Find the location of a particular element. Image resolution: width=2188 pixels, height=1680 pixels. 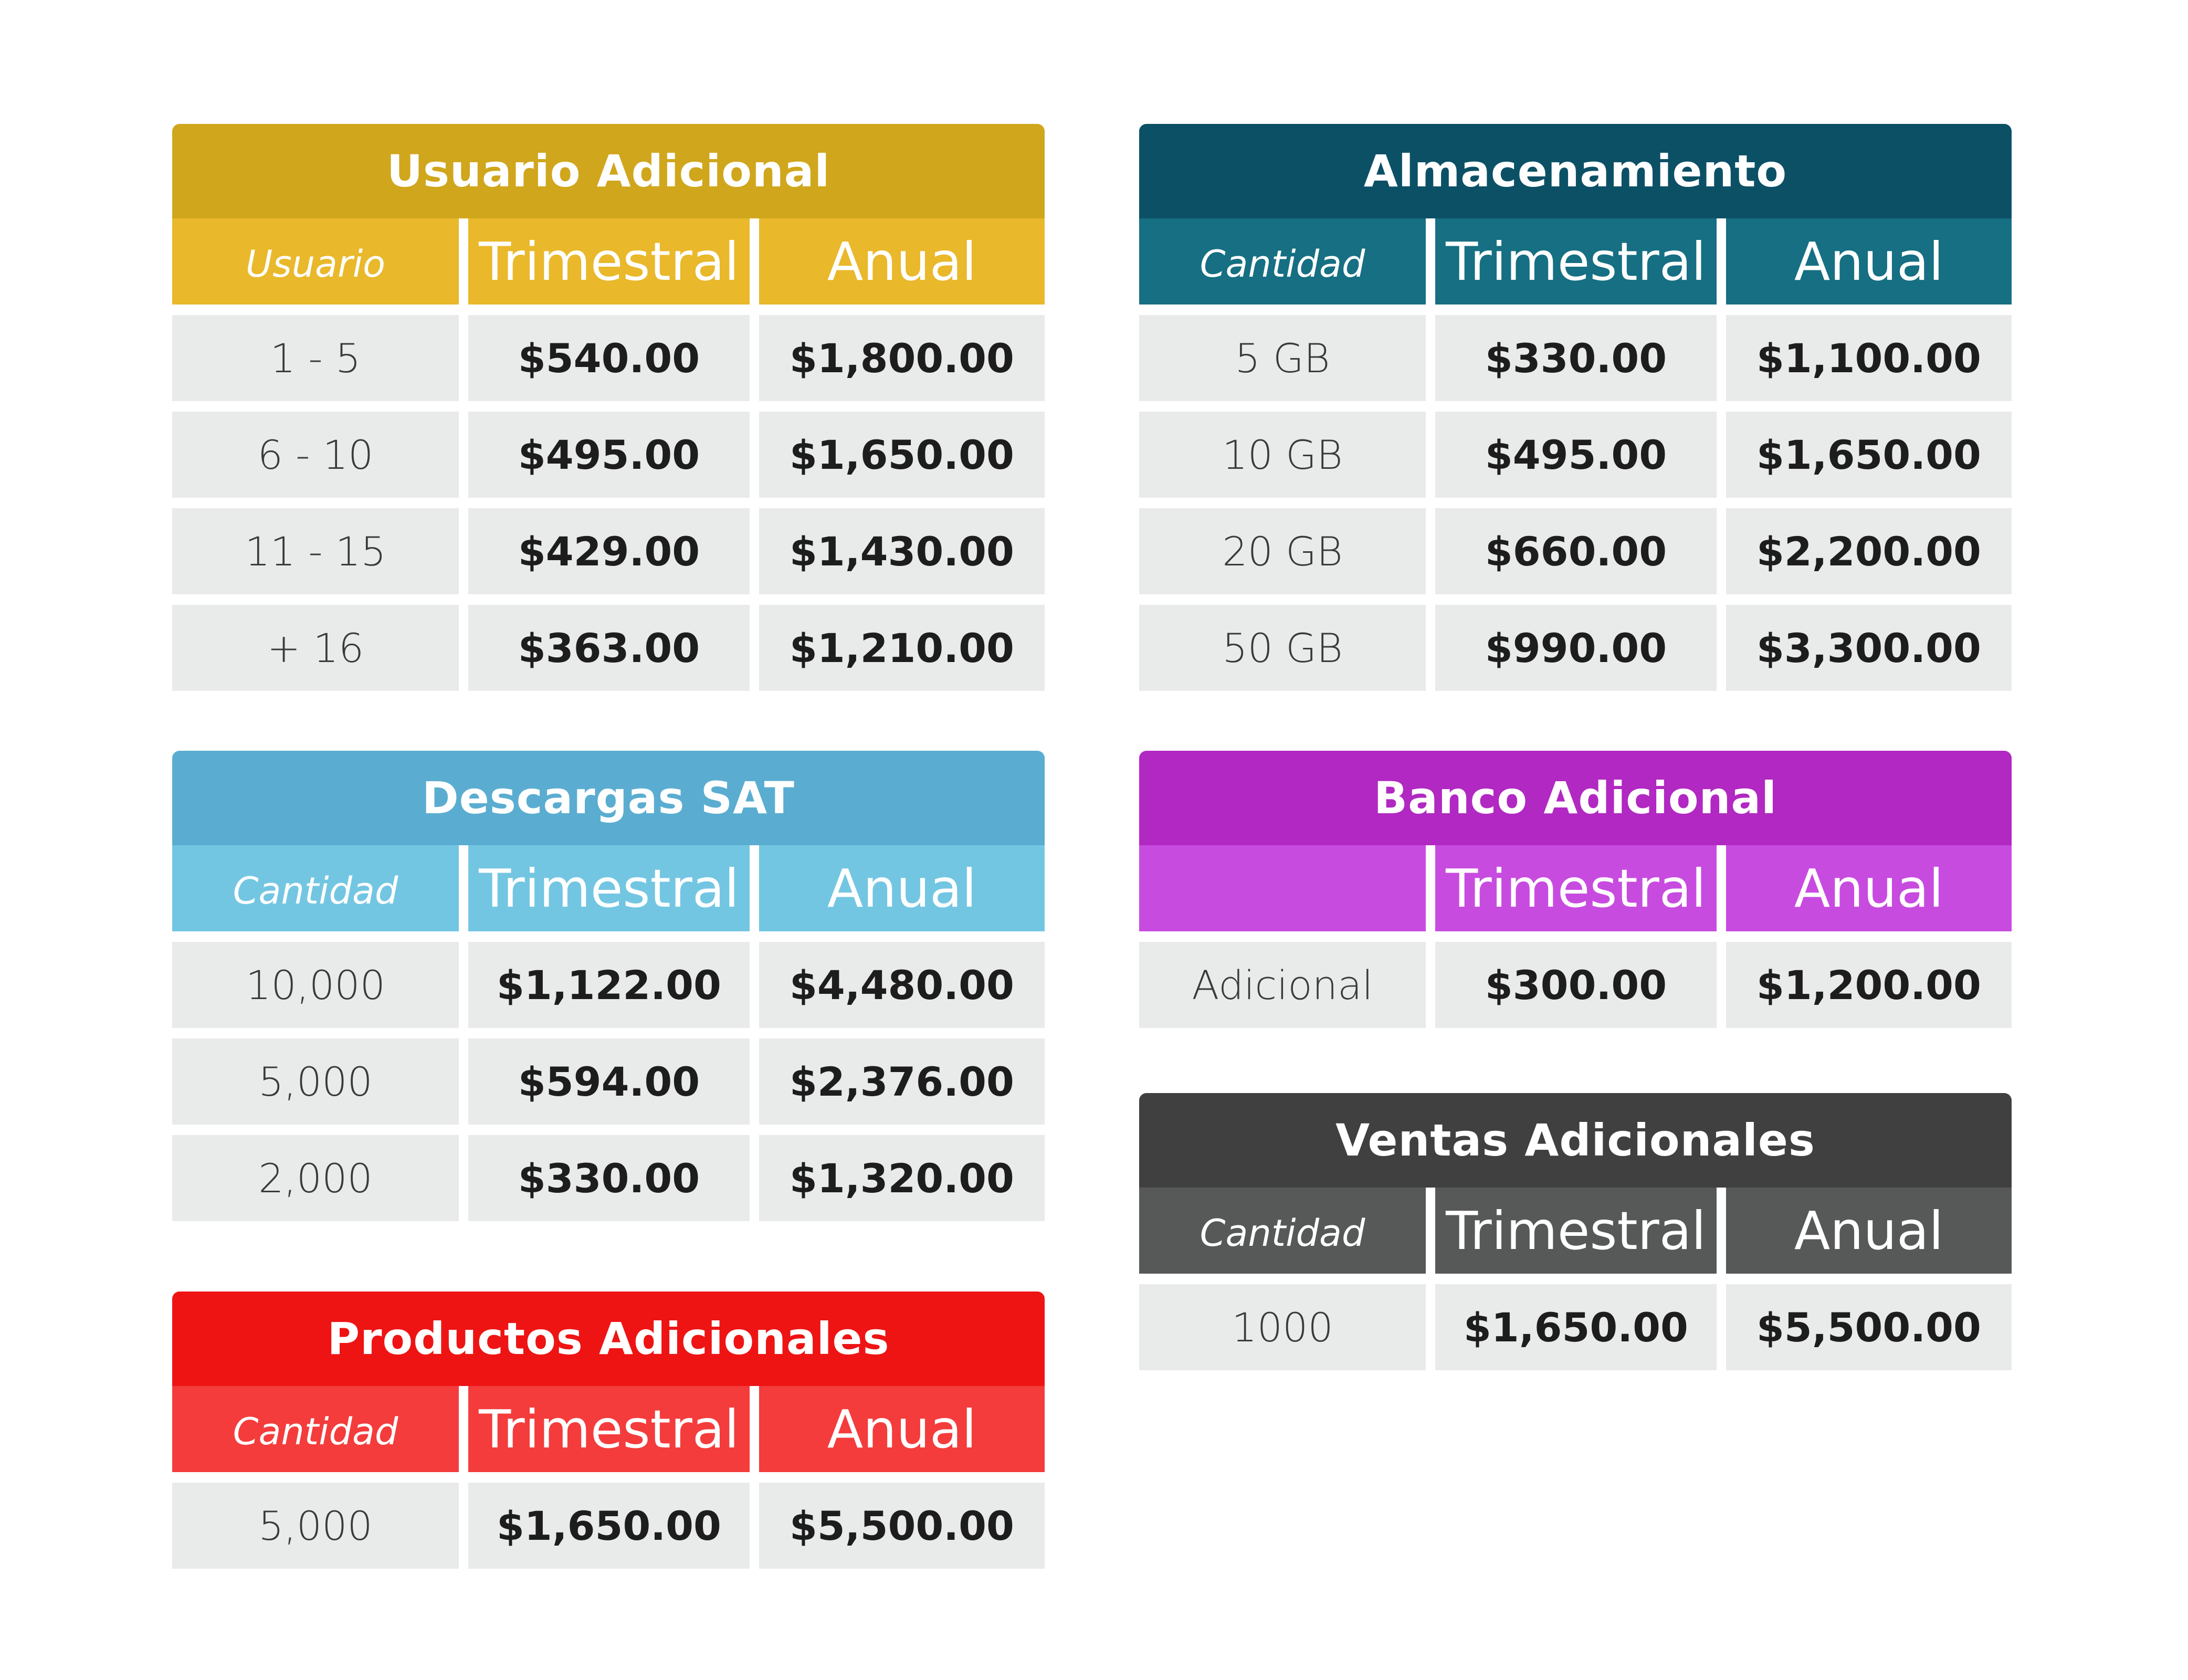

table-row: 6 - 10 $495.00 $1,650.00 is located at coordinates (608, 455).